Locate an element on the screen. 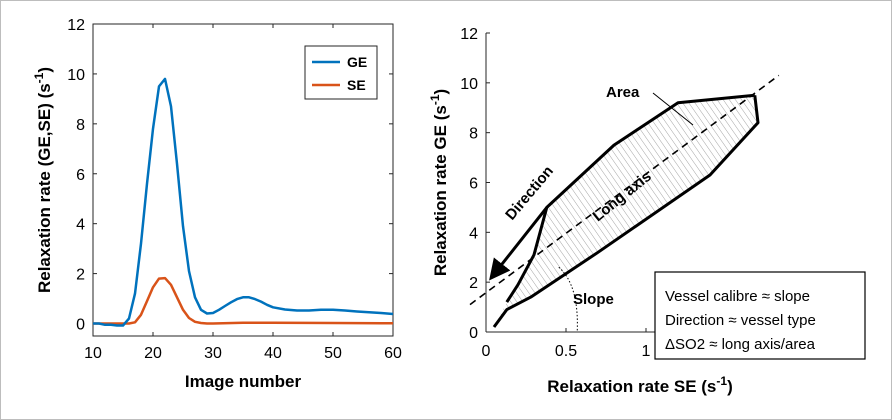  x-tick-label: 30 is located at coordinates (213, 353).